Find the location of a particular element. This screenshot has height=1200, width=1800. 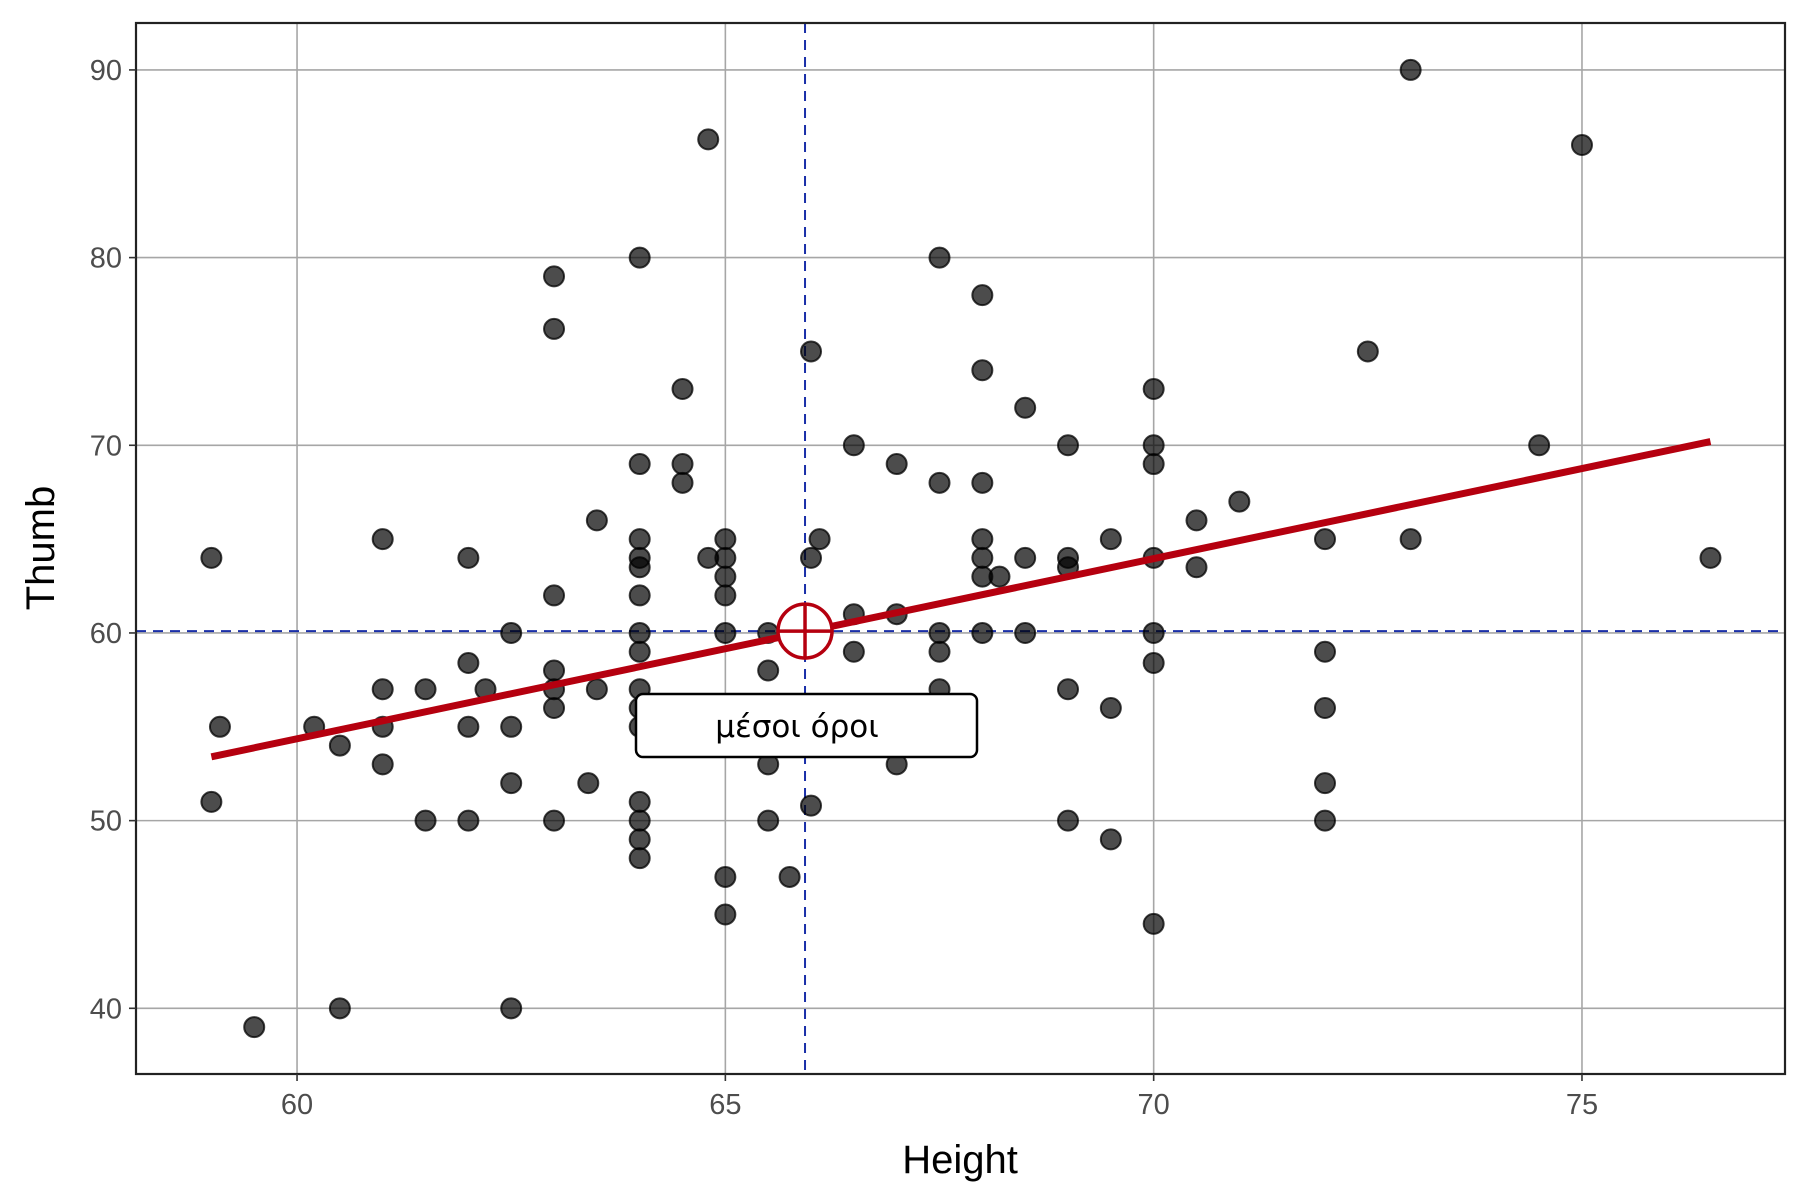

mean-point-marker is located at coordinates (805, 631).